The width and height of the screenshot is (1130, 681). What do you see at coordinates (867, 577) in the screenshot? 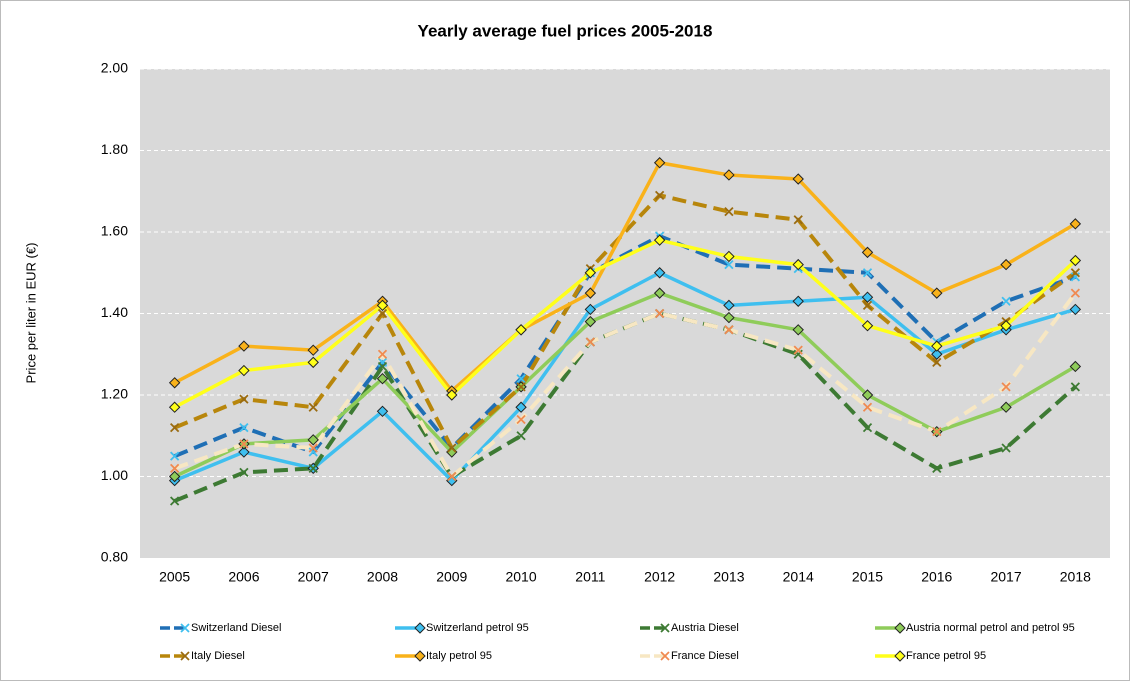
I see `x-tick-label: 2015` at bounding box center [867, 577].